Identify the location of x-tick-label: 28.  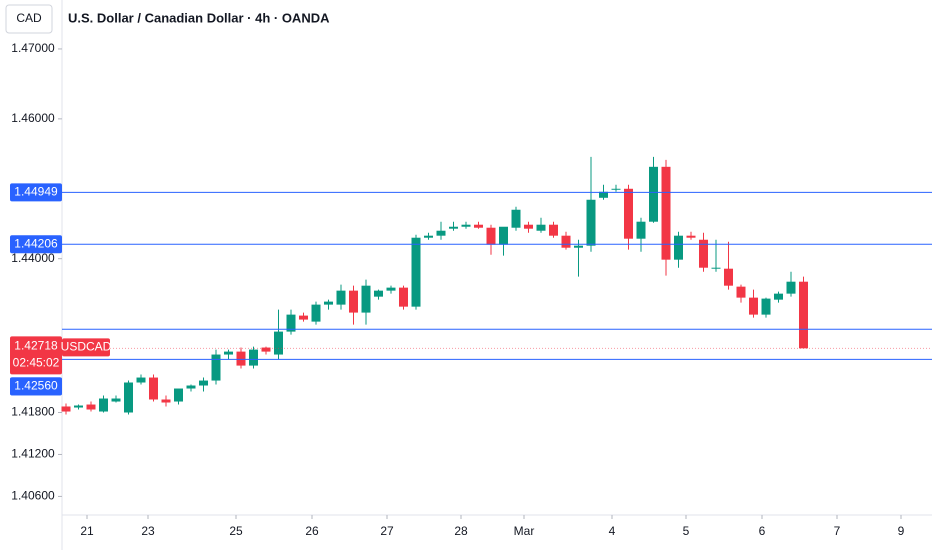
(461, 531).